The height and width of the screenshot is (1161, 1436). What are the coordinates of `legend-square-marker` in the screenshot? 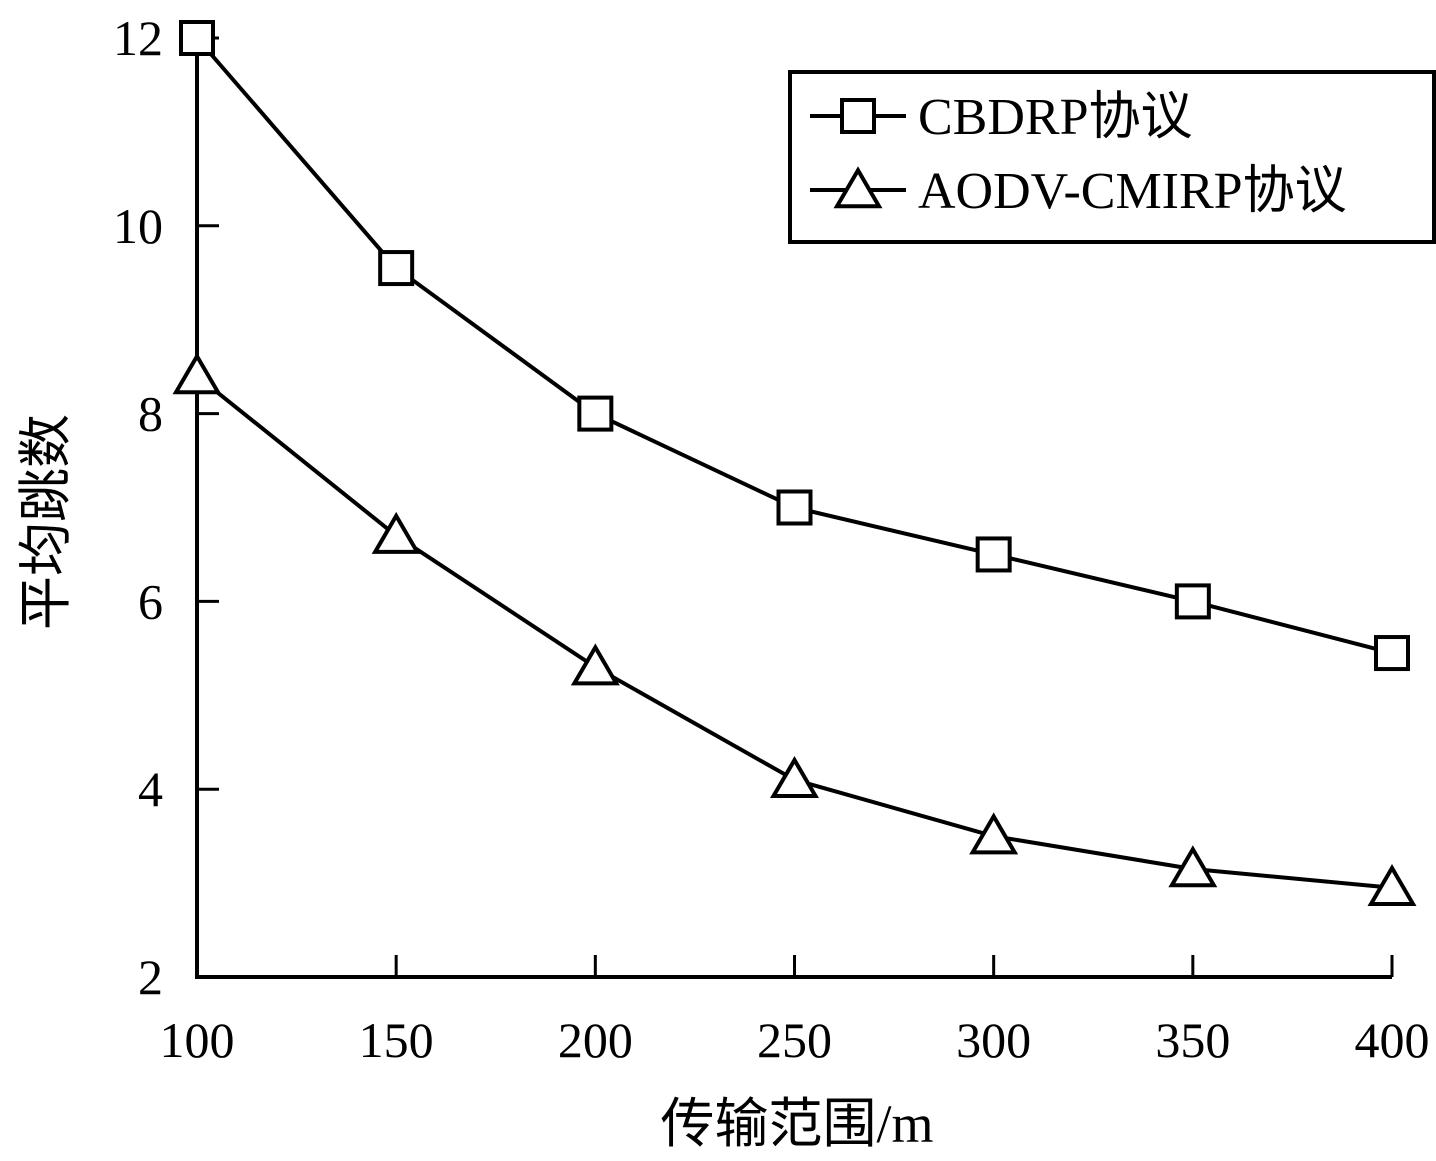 It's located at (858, 116).